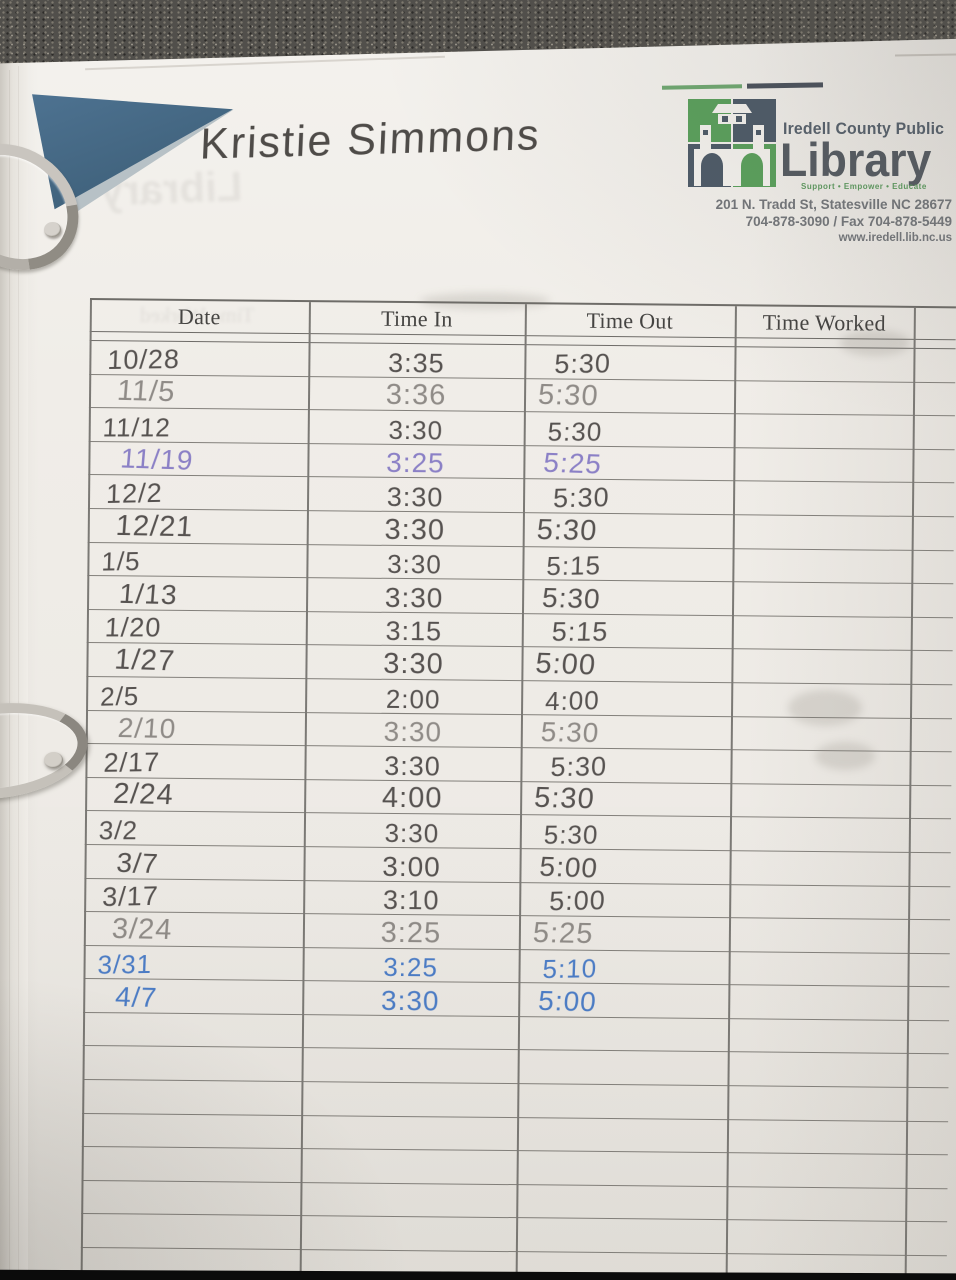 This screenshot has height=1280, width=956. Describe the element at coordinates (824, 322) in the screenshot. I see `header-time-worked: Time Worked` at that location.